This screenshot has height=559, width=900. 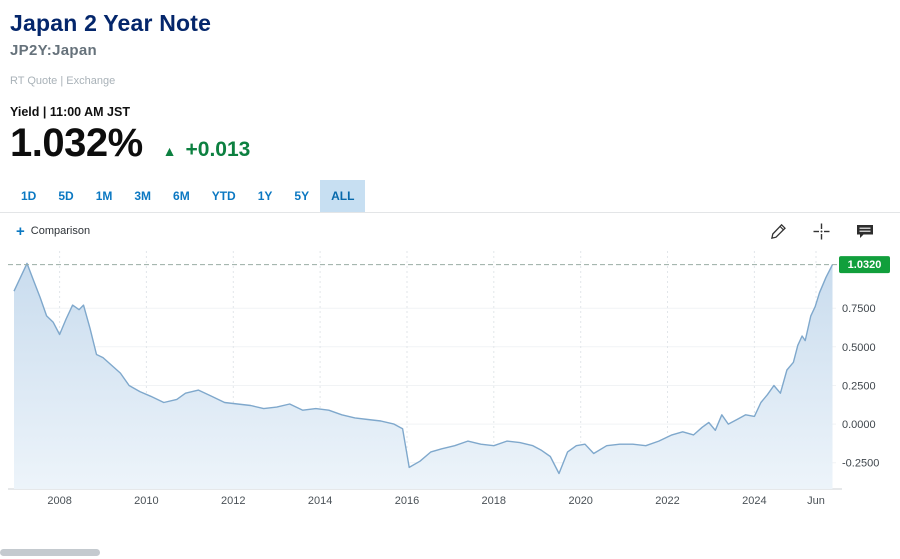 What do you see at coordinates (181, 196) in the screenshot?
I see `tab-6m: 6M` at bounding box center [181, 196].